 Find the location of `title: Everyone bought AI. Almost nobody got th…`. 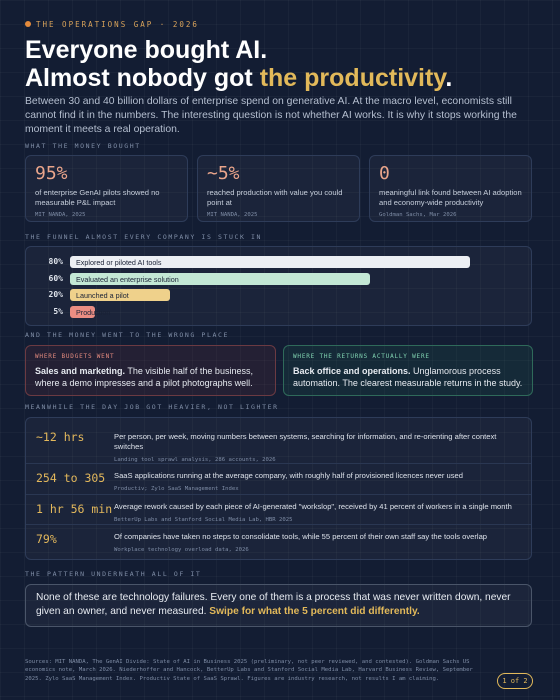

title: Everyone bought AI. Almost nobody got th… is located at coordinates (238, 64).